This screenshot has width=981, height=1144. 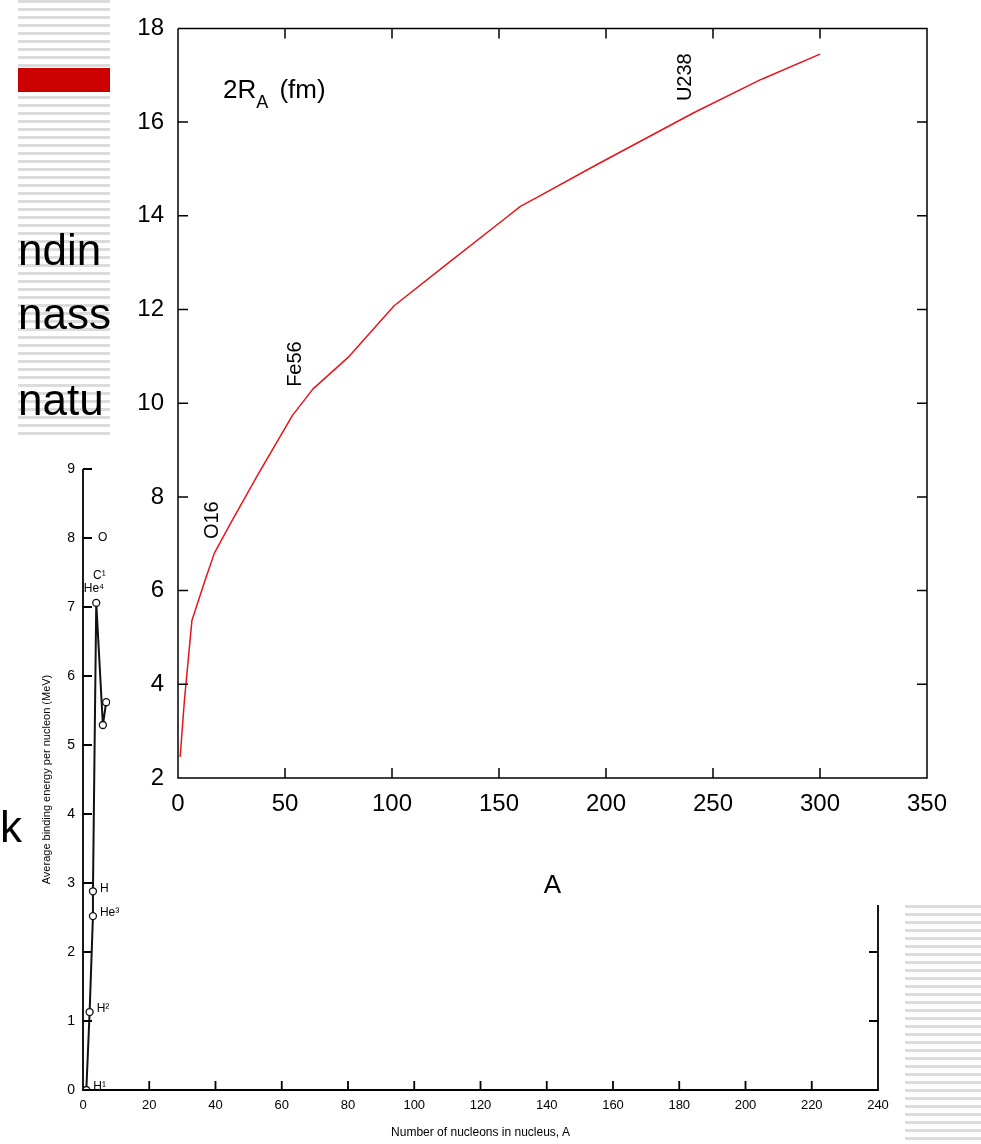 I want to click on y-axis-title: Average binding energy per nucleon (MeV), so click(x=45, y=779).